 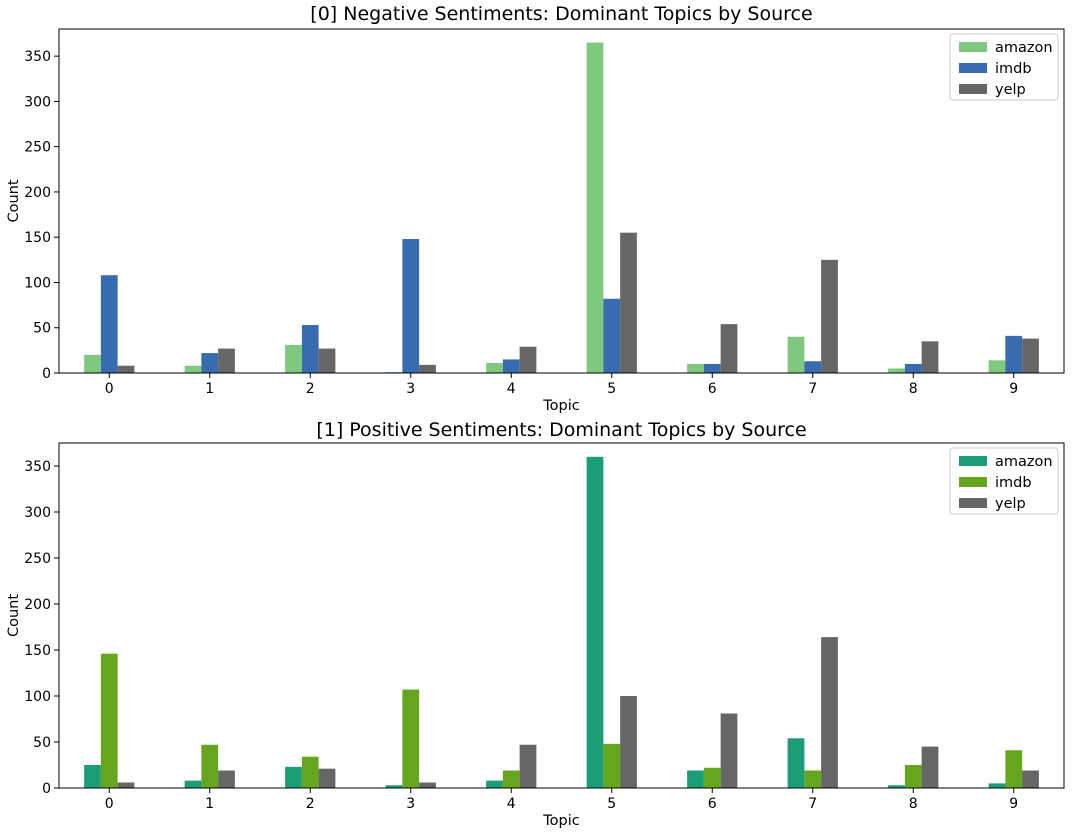 I want to click on y-tick-label: 300, so click(x=37, y=102).